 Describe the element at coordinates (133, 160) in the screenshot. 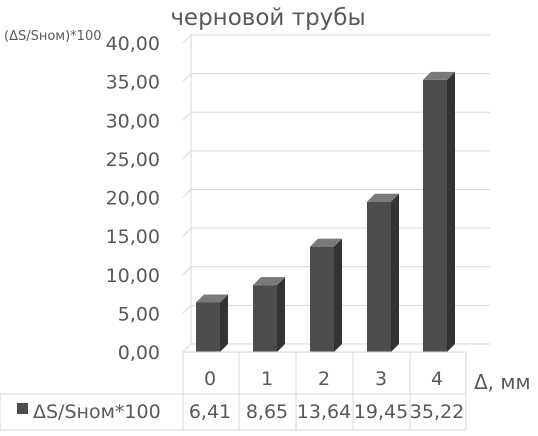

I see `y-tick-label: 25,00` at that location.